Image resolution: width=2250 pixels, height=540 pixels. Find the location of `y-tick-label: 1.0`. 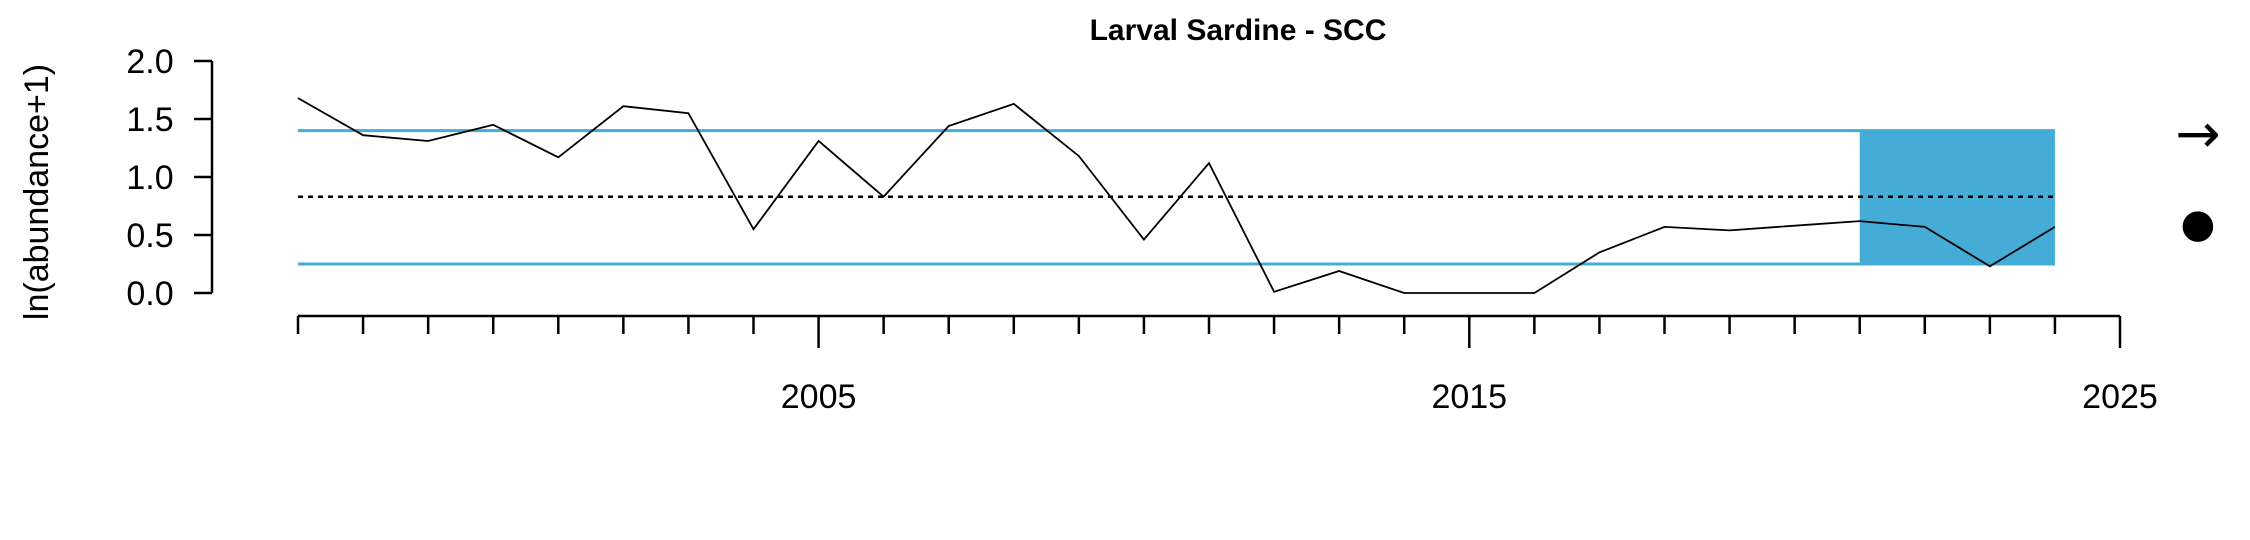

y-tick-label: 1.0 is located at coordinates (149, 178).